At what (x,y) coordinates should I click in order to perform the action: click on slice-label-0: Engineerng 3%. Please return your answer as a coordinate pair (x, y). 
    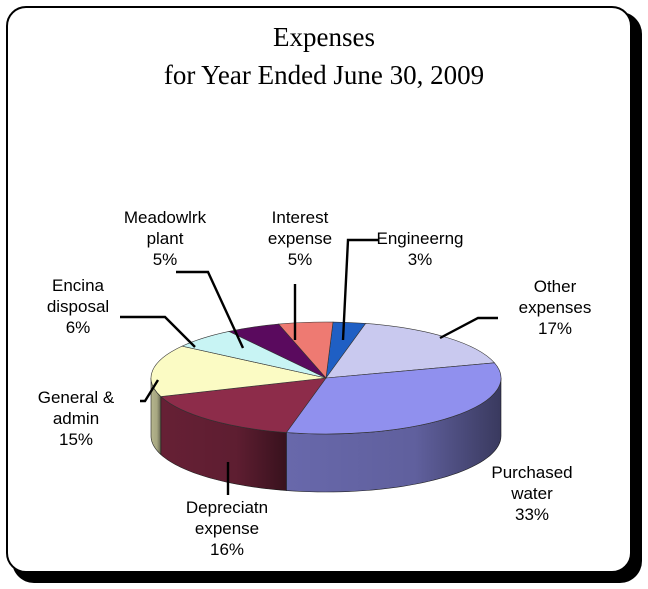
    Looking at the image, I should click on (420, 249).